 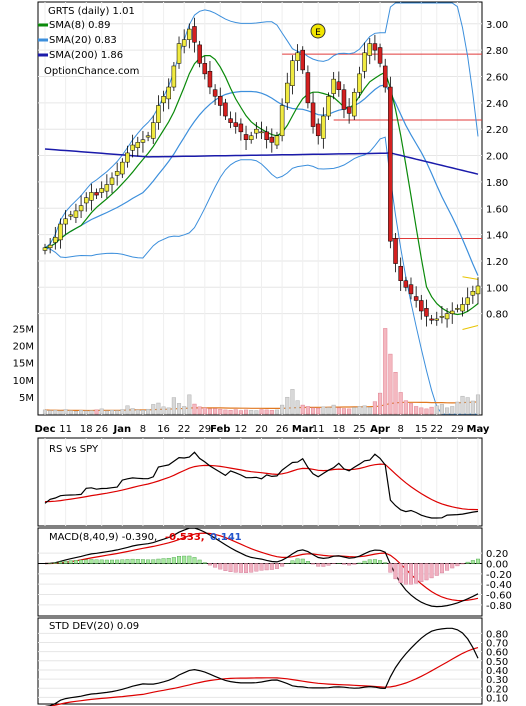 I want to click on earnings-marker-icon, so click(x=318, y=31).